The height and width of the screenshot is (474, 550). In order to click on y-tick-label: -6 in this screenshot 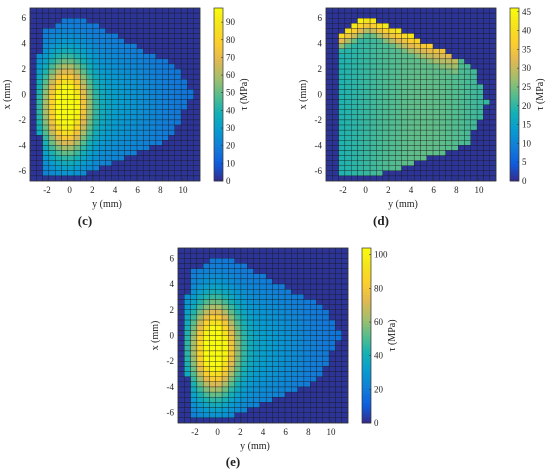, I will do `click(23, 171)`.